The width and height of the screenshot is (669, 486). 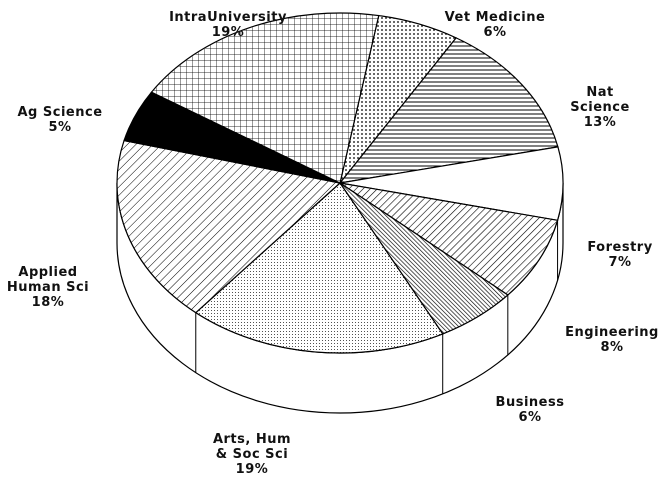 What do you see at coordinates (620, 247) in the screenshot?
I see `category-name: Forestry` at bounding box center [620, 247].